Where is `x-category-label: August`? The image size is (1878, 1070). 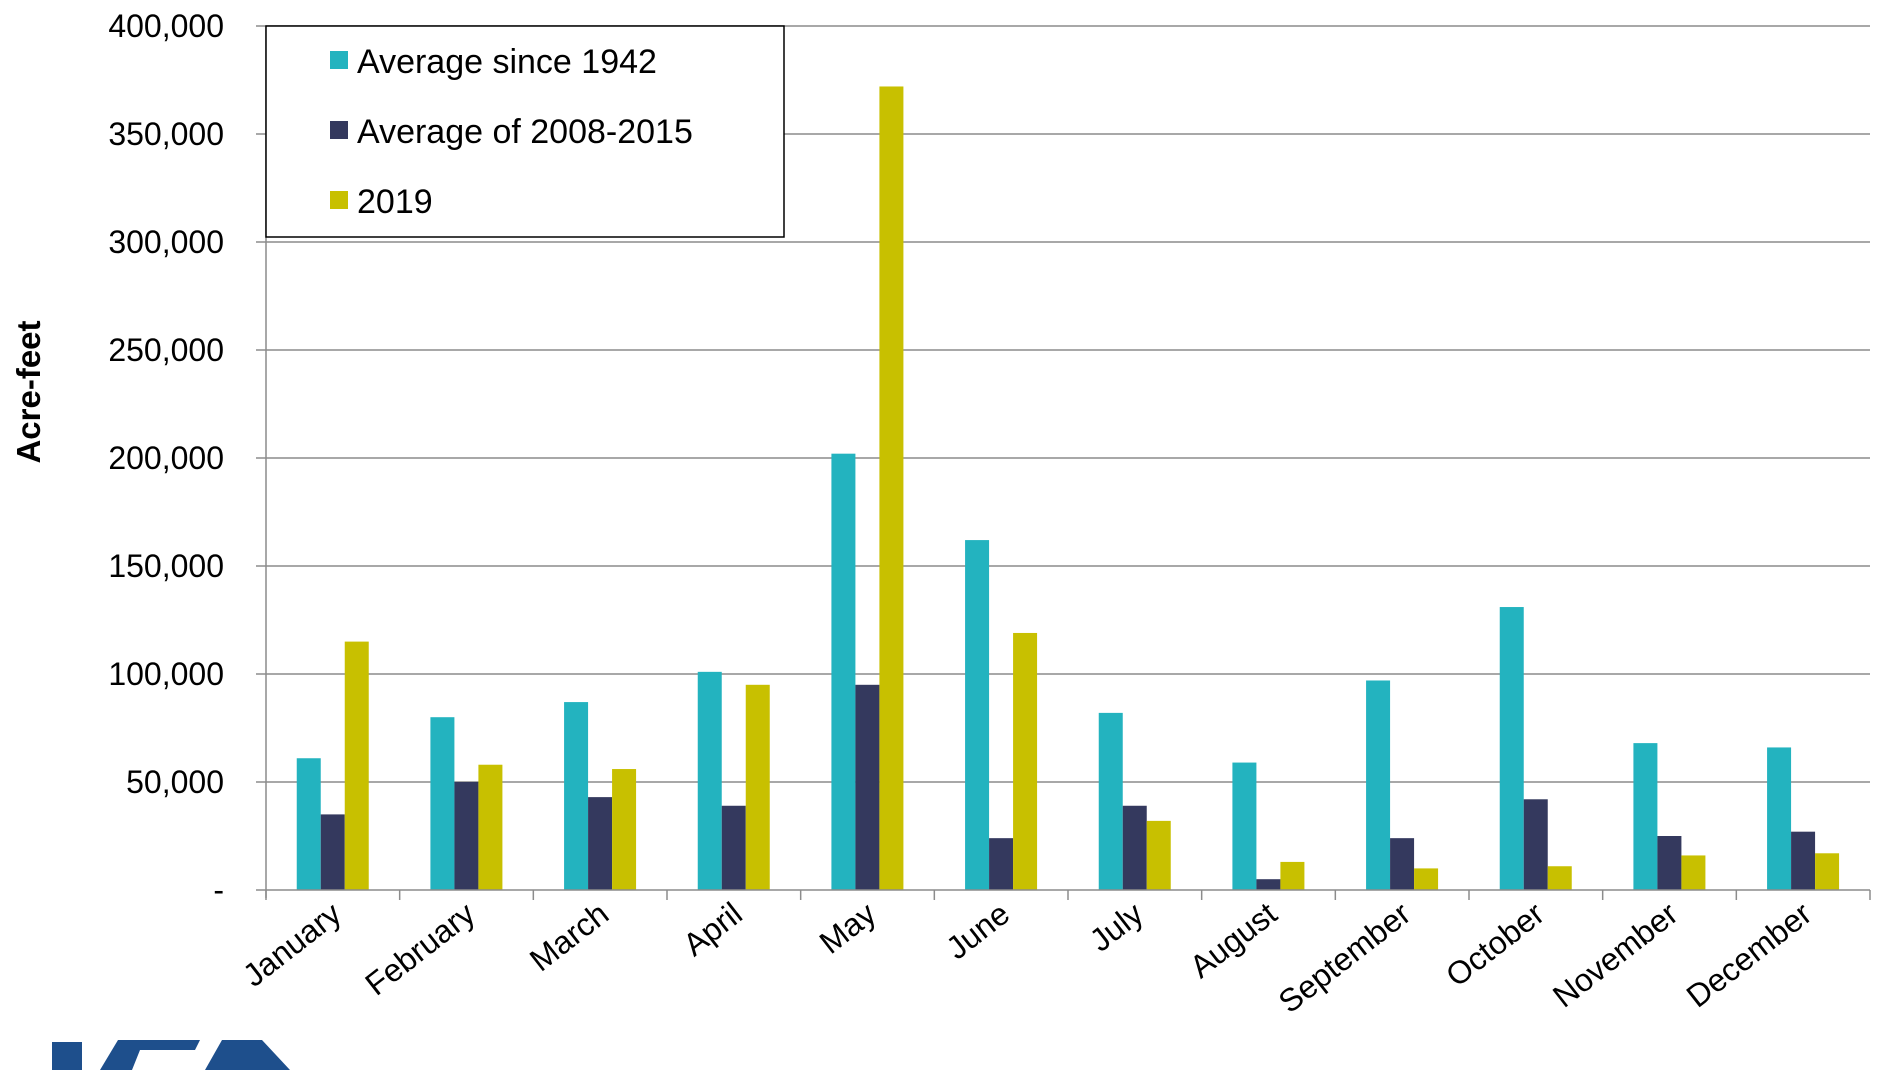
x-category-label: August is located at coordinates (1233, 940).